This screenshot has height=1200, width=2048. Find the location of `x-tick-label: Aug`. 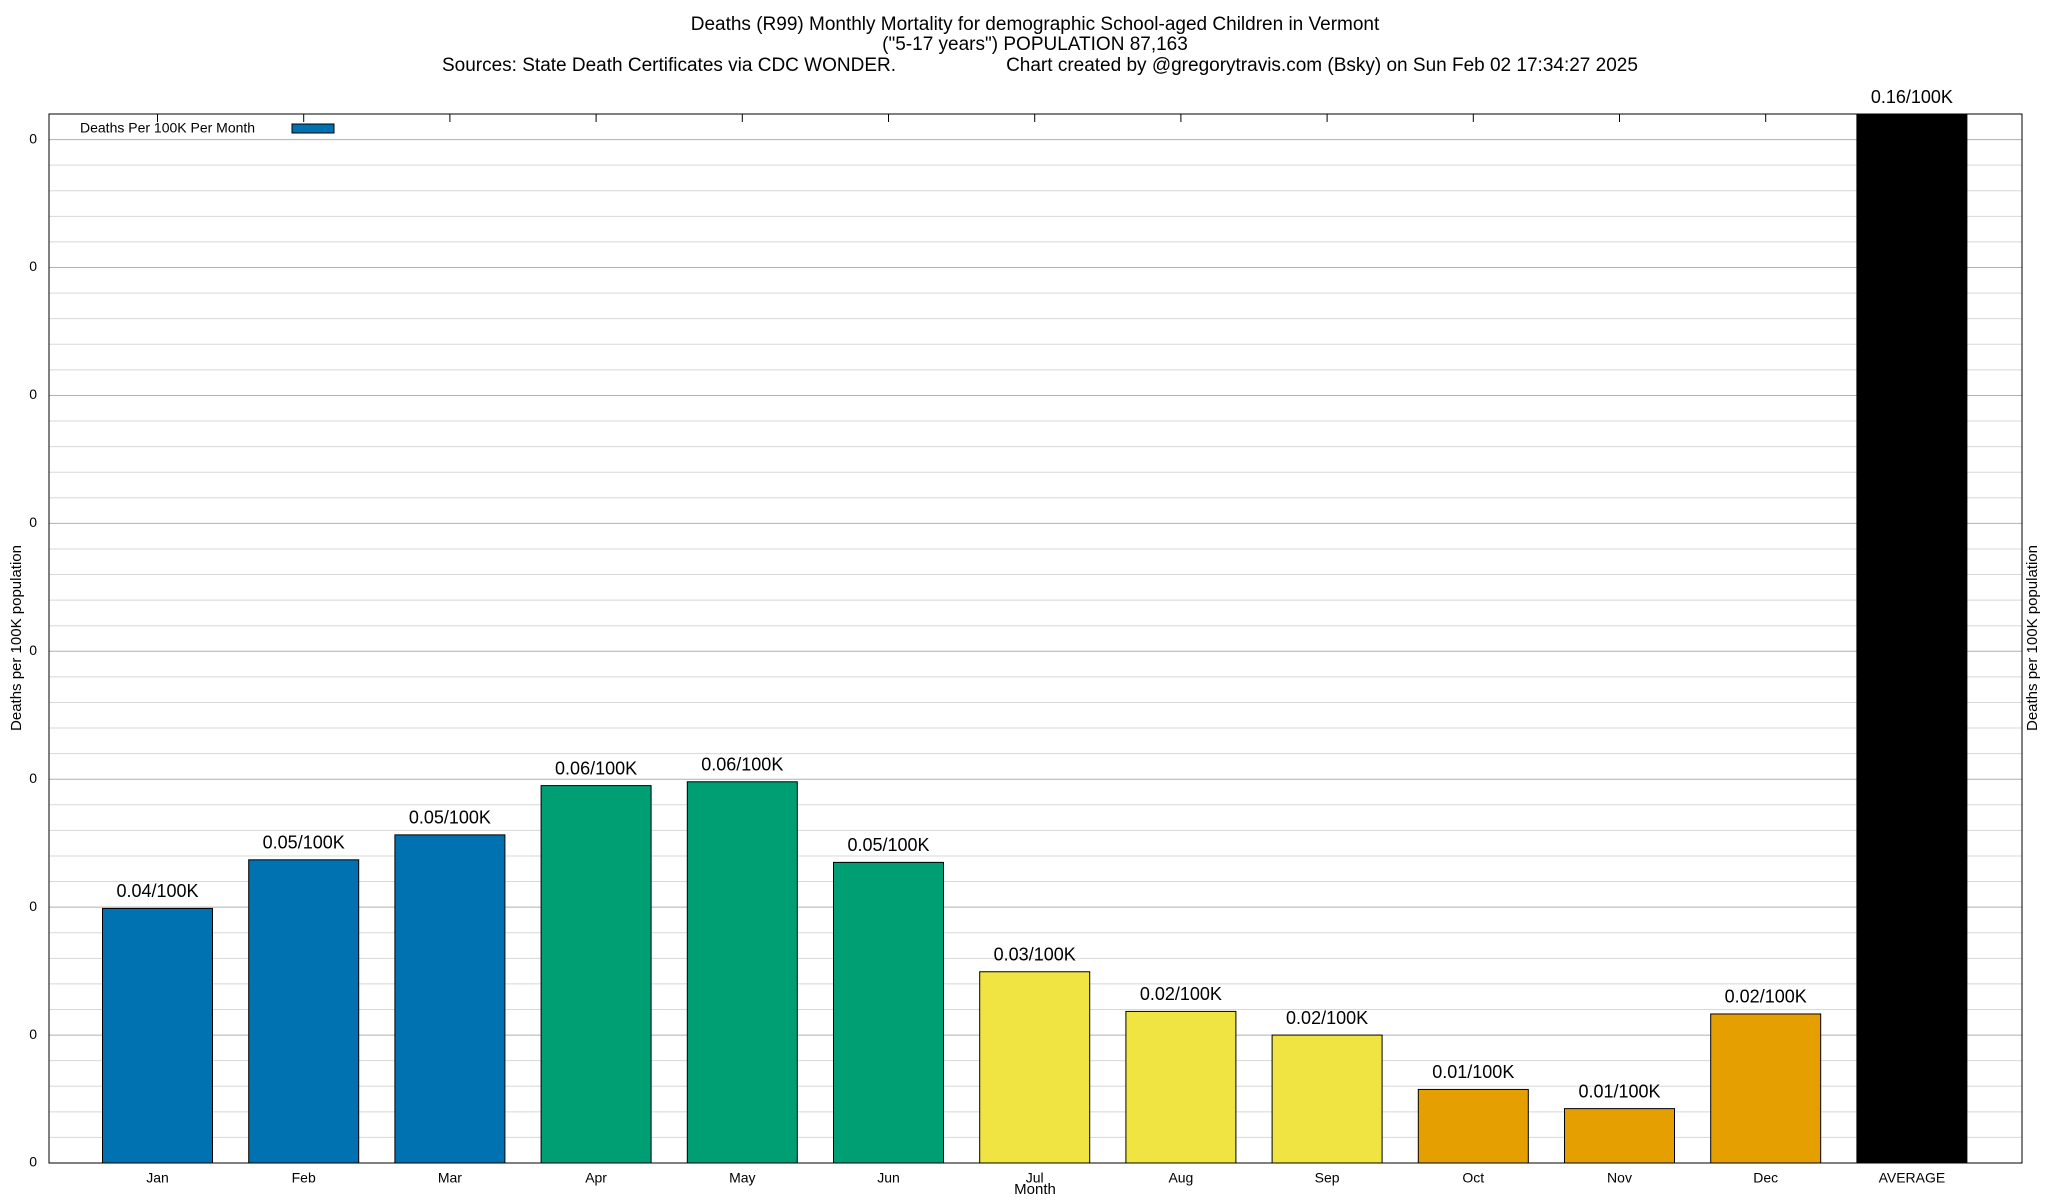

x-tick-label: Aug is located at coordinates (1180, 1178).